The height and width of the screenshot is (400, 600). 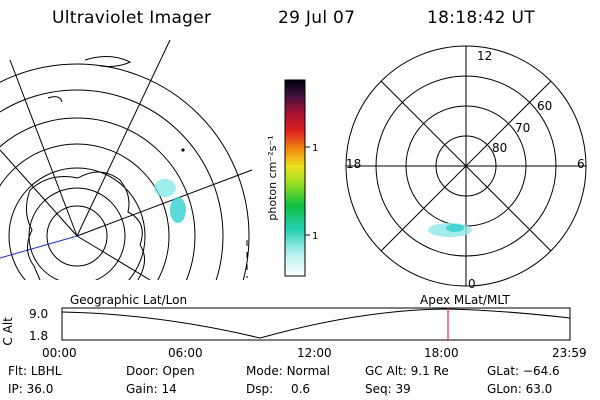 I want to click on aurora-oval, so click(x=455, y=228).